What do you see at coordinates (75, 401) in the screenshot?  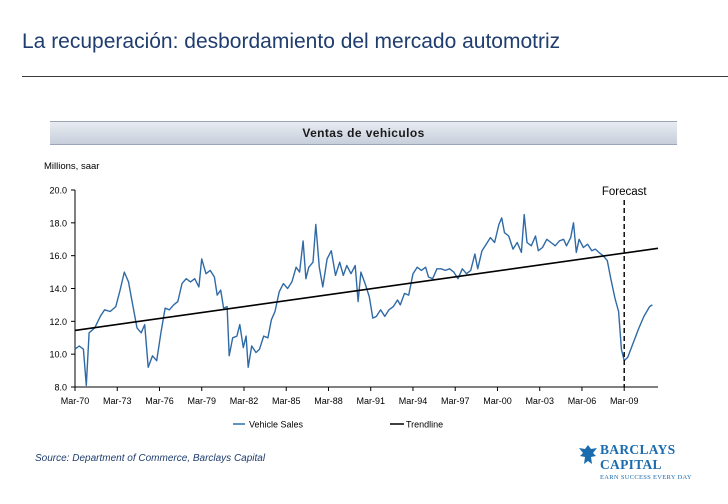 I see `x-tick-label: Mar-70` at bounding box center [75, 401].